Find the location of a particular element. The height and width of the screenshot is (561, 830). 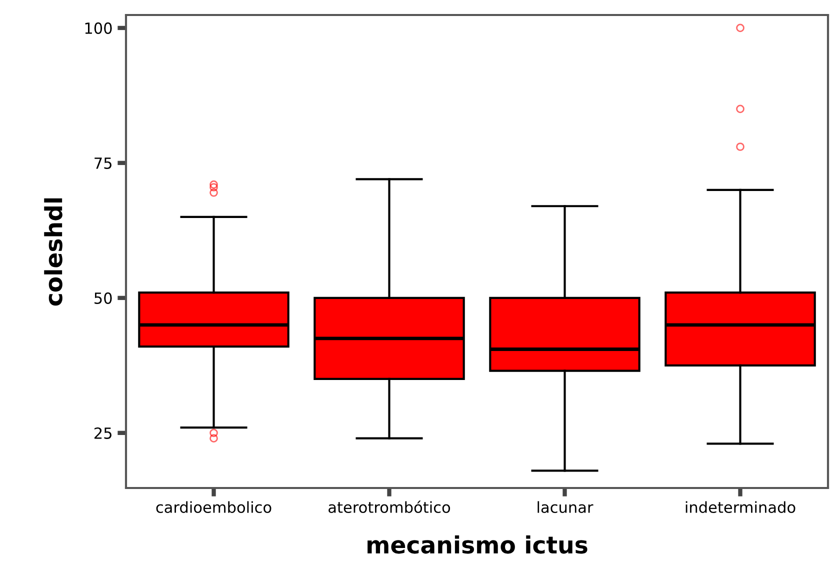

x-tick-label: indeterminado is located at coordinates (741, 507).